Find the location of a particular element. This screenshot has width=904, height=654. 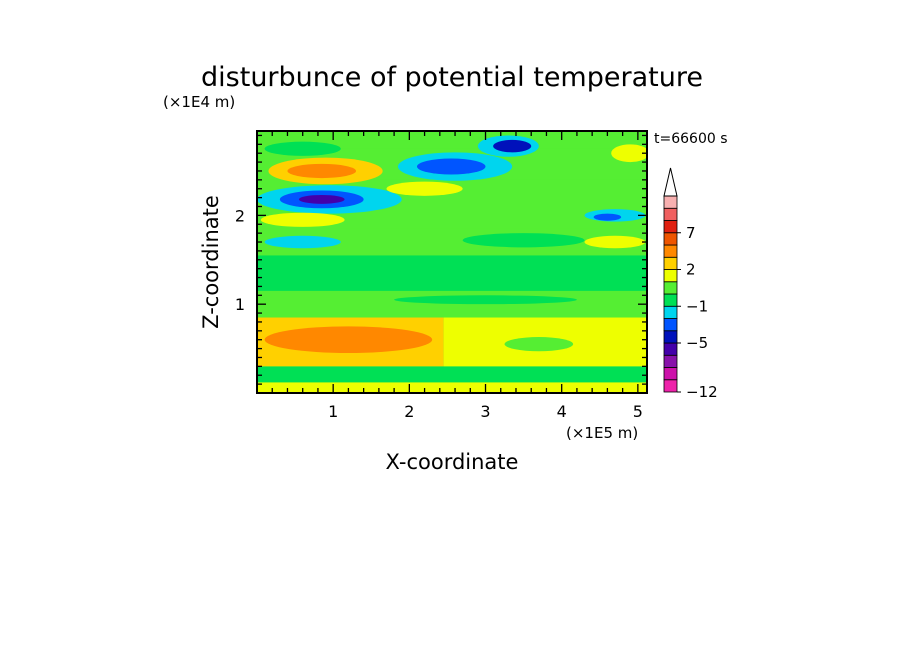

y-axis-title: Z-coordinate is located at coordinates (211, 262).